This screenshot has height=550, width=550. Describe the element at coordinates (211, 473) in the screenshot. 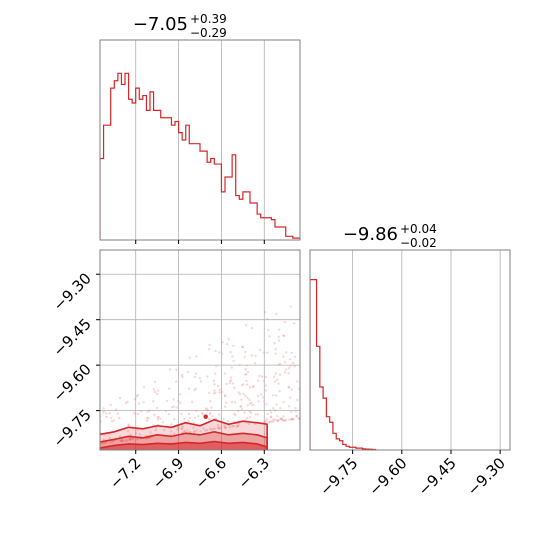

I see `x-tick-label: −6.6` at that location.